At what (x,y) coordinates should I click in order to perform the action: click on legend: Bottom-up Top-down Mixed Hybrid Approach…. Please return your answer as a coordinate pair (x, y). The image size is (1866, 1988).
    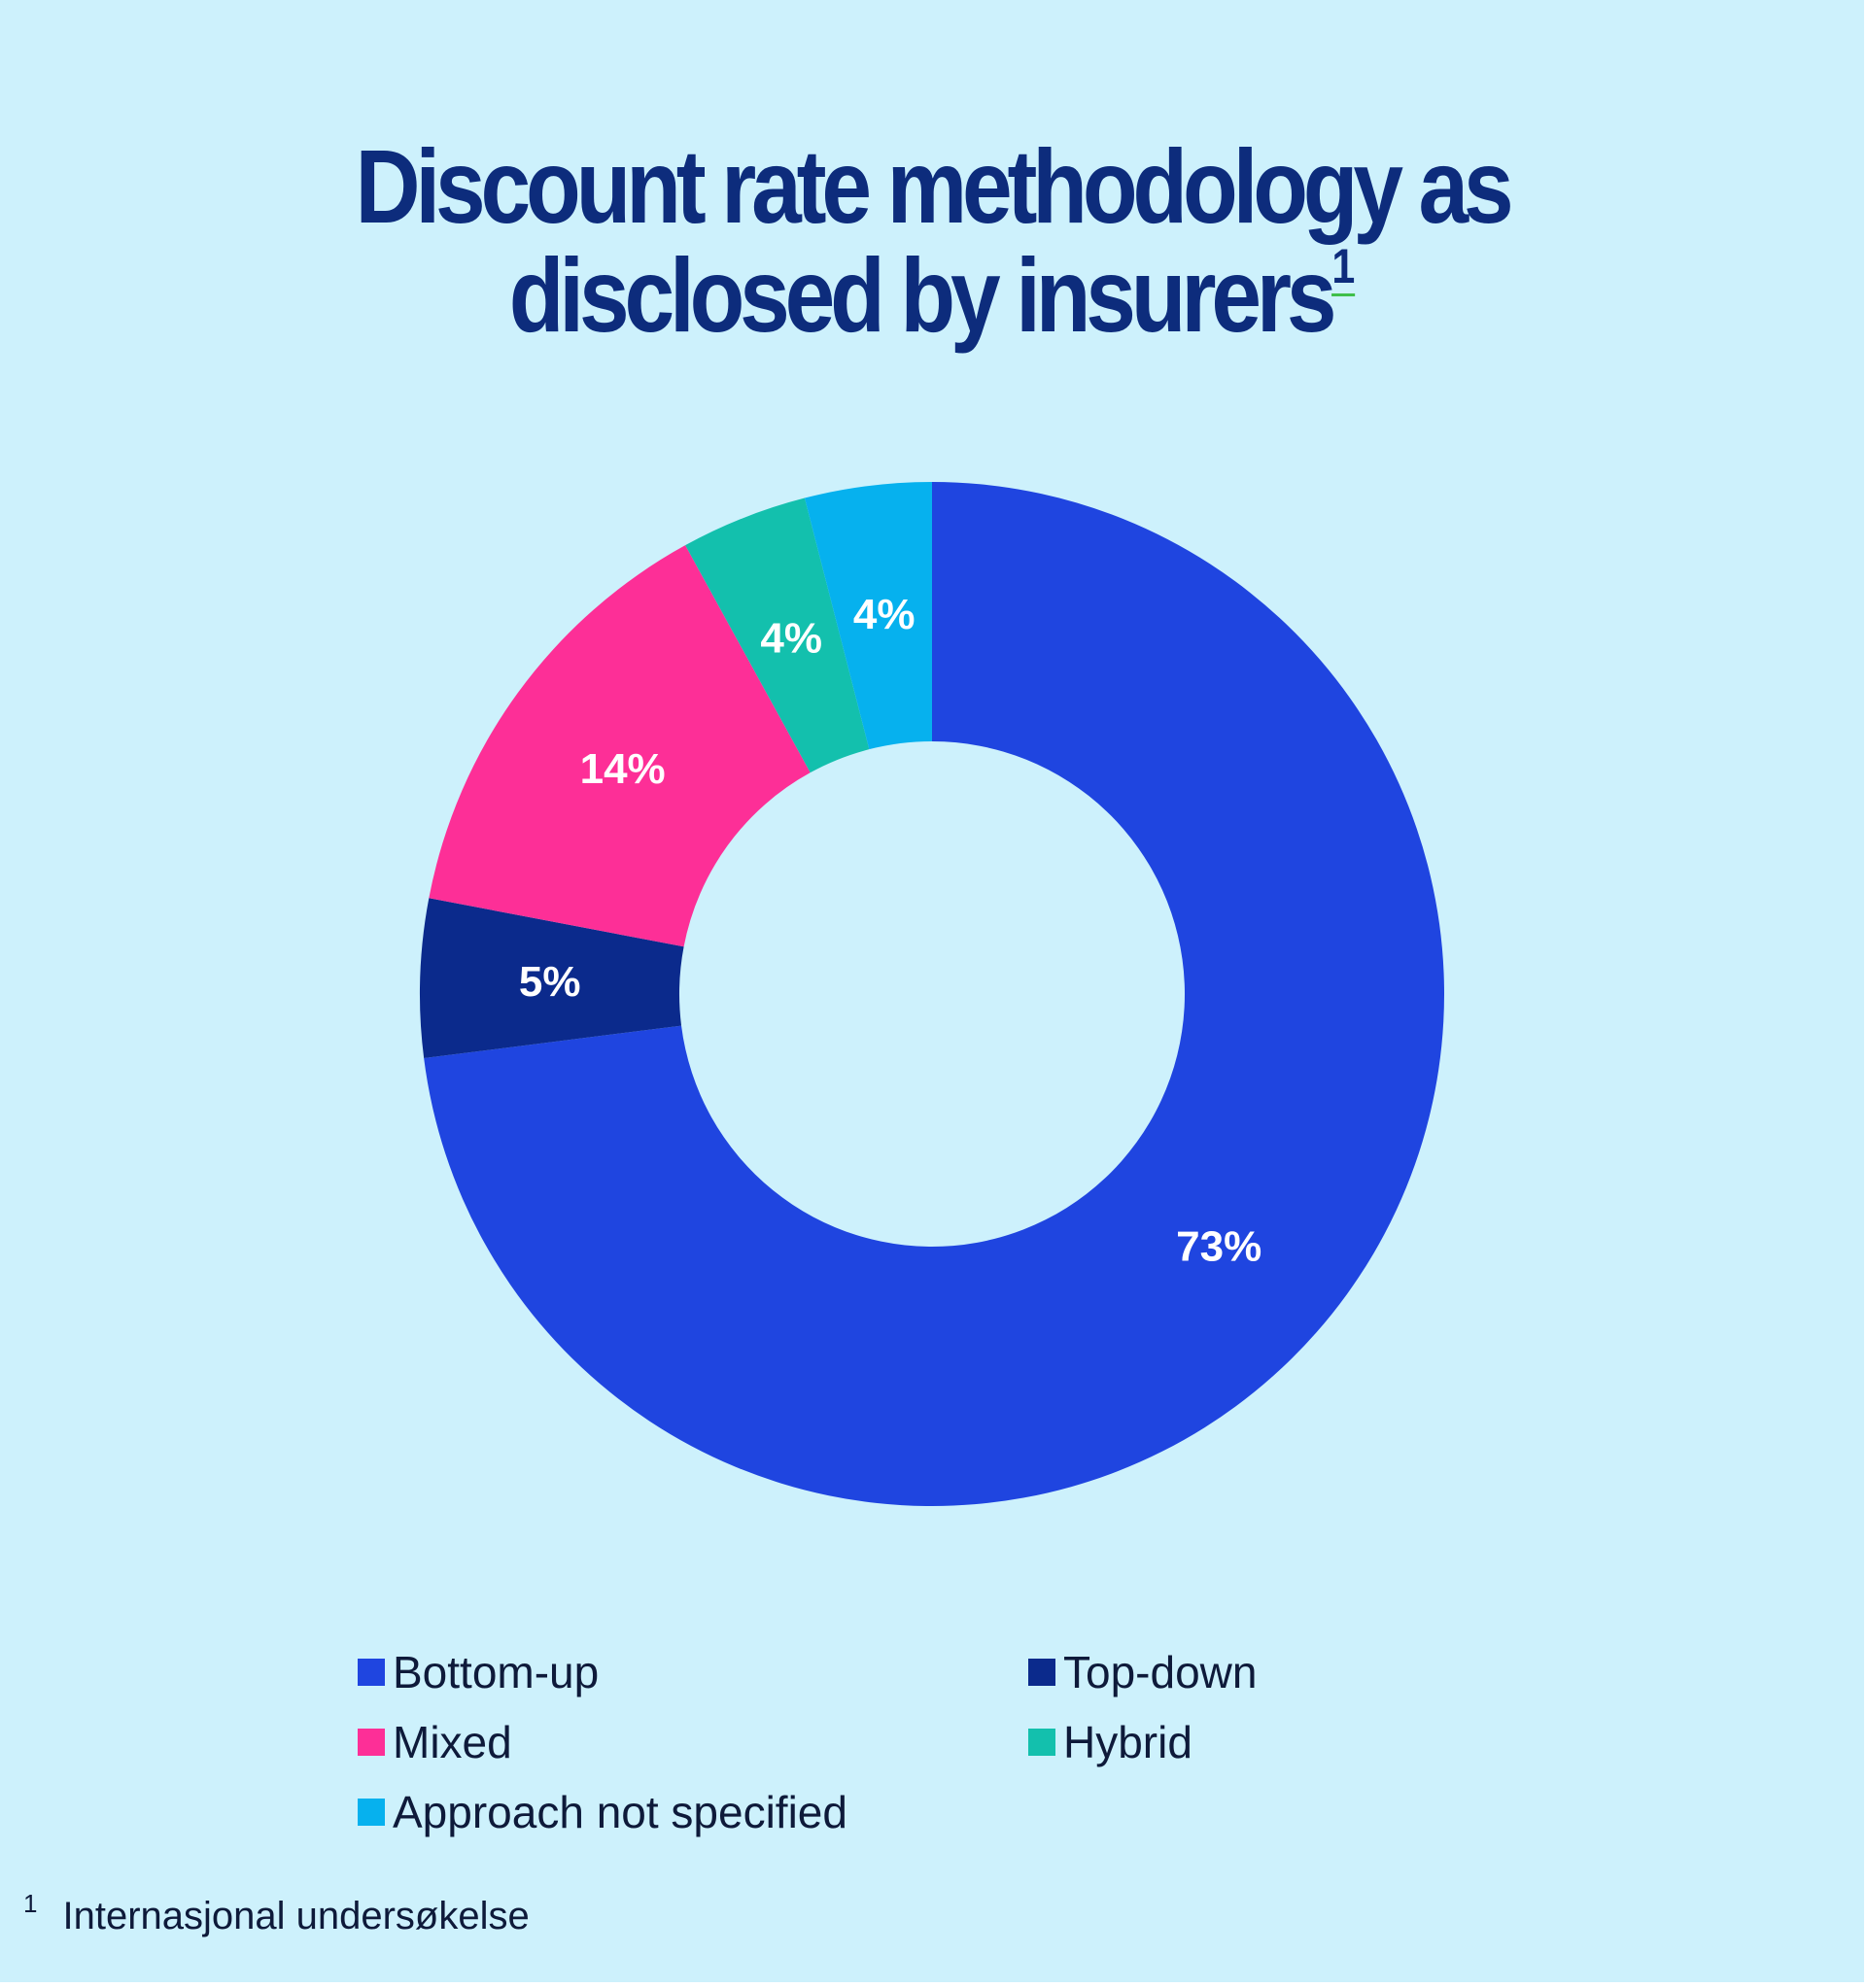
    Looking at the image, I should click on (892, 1742).